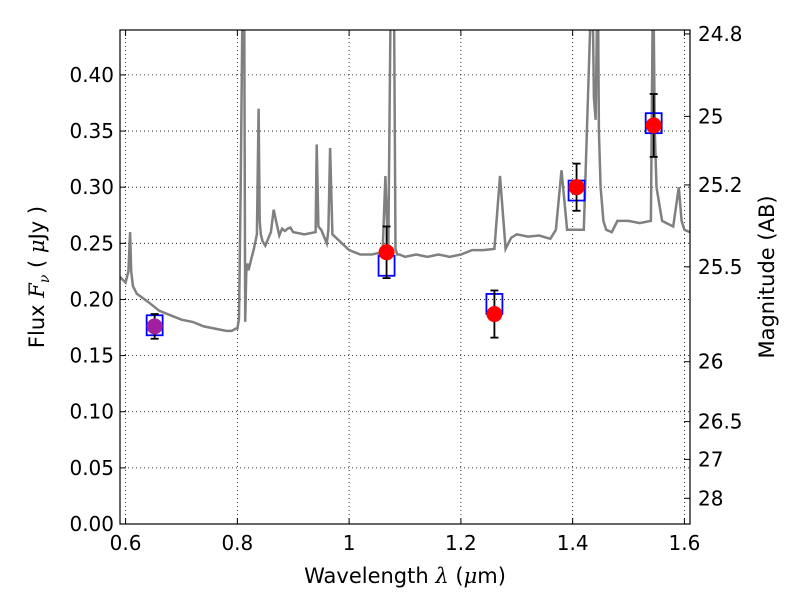 This screenshot has width=800, height=600. Describe the element at coordinates (710, 116) in the screenshot. I see `y2-tick-label: 25` at that location.